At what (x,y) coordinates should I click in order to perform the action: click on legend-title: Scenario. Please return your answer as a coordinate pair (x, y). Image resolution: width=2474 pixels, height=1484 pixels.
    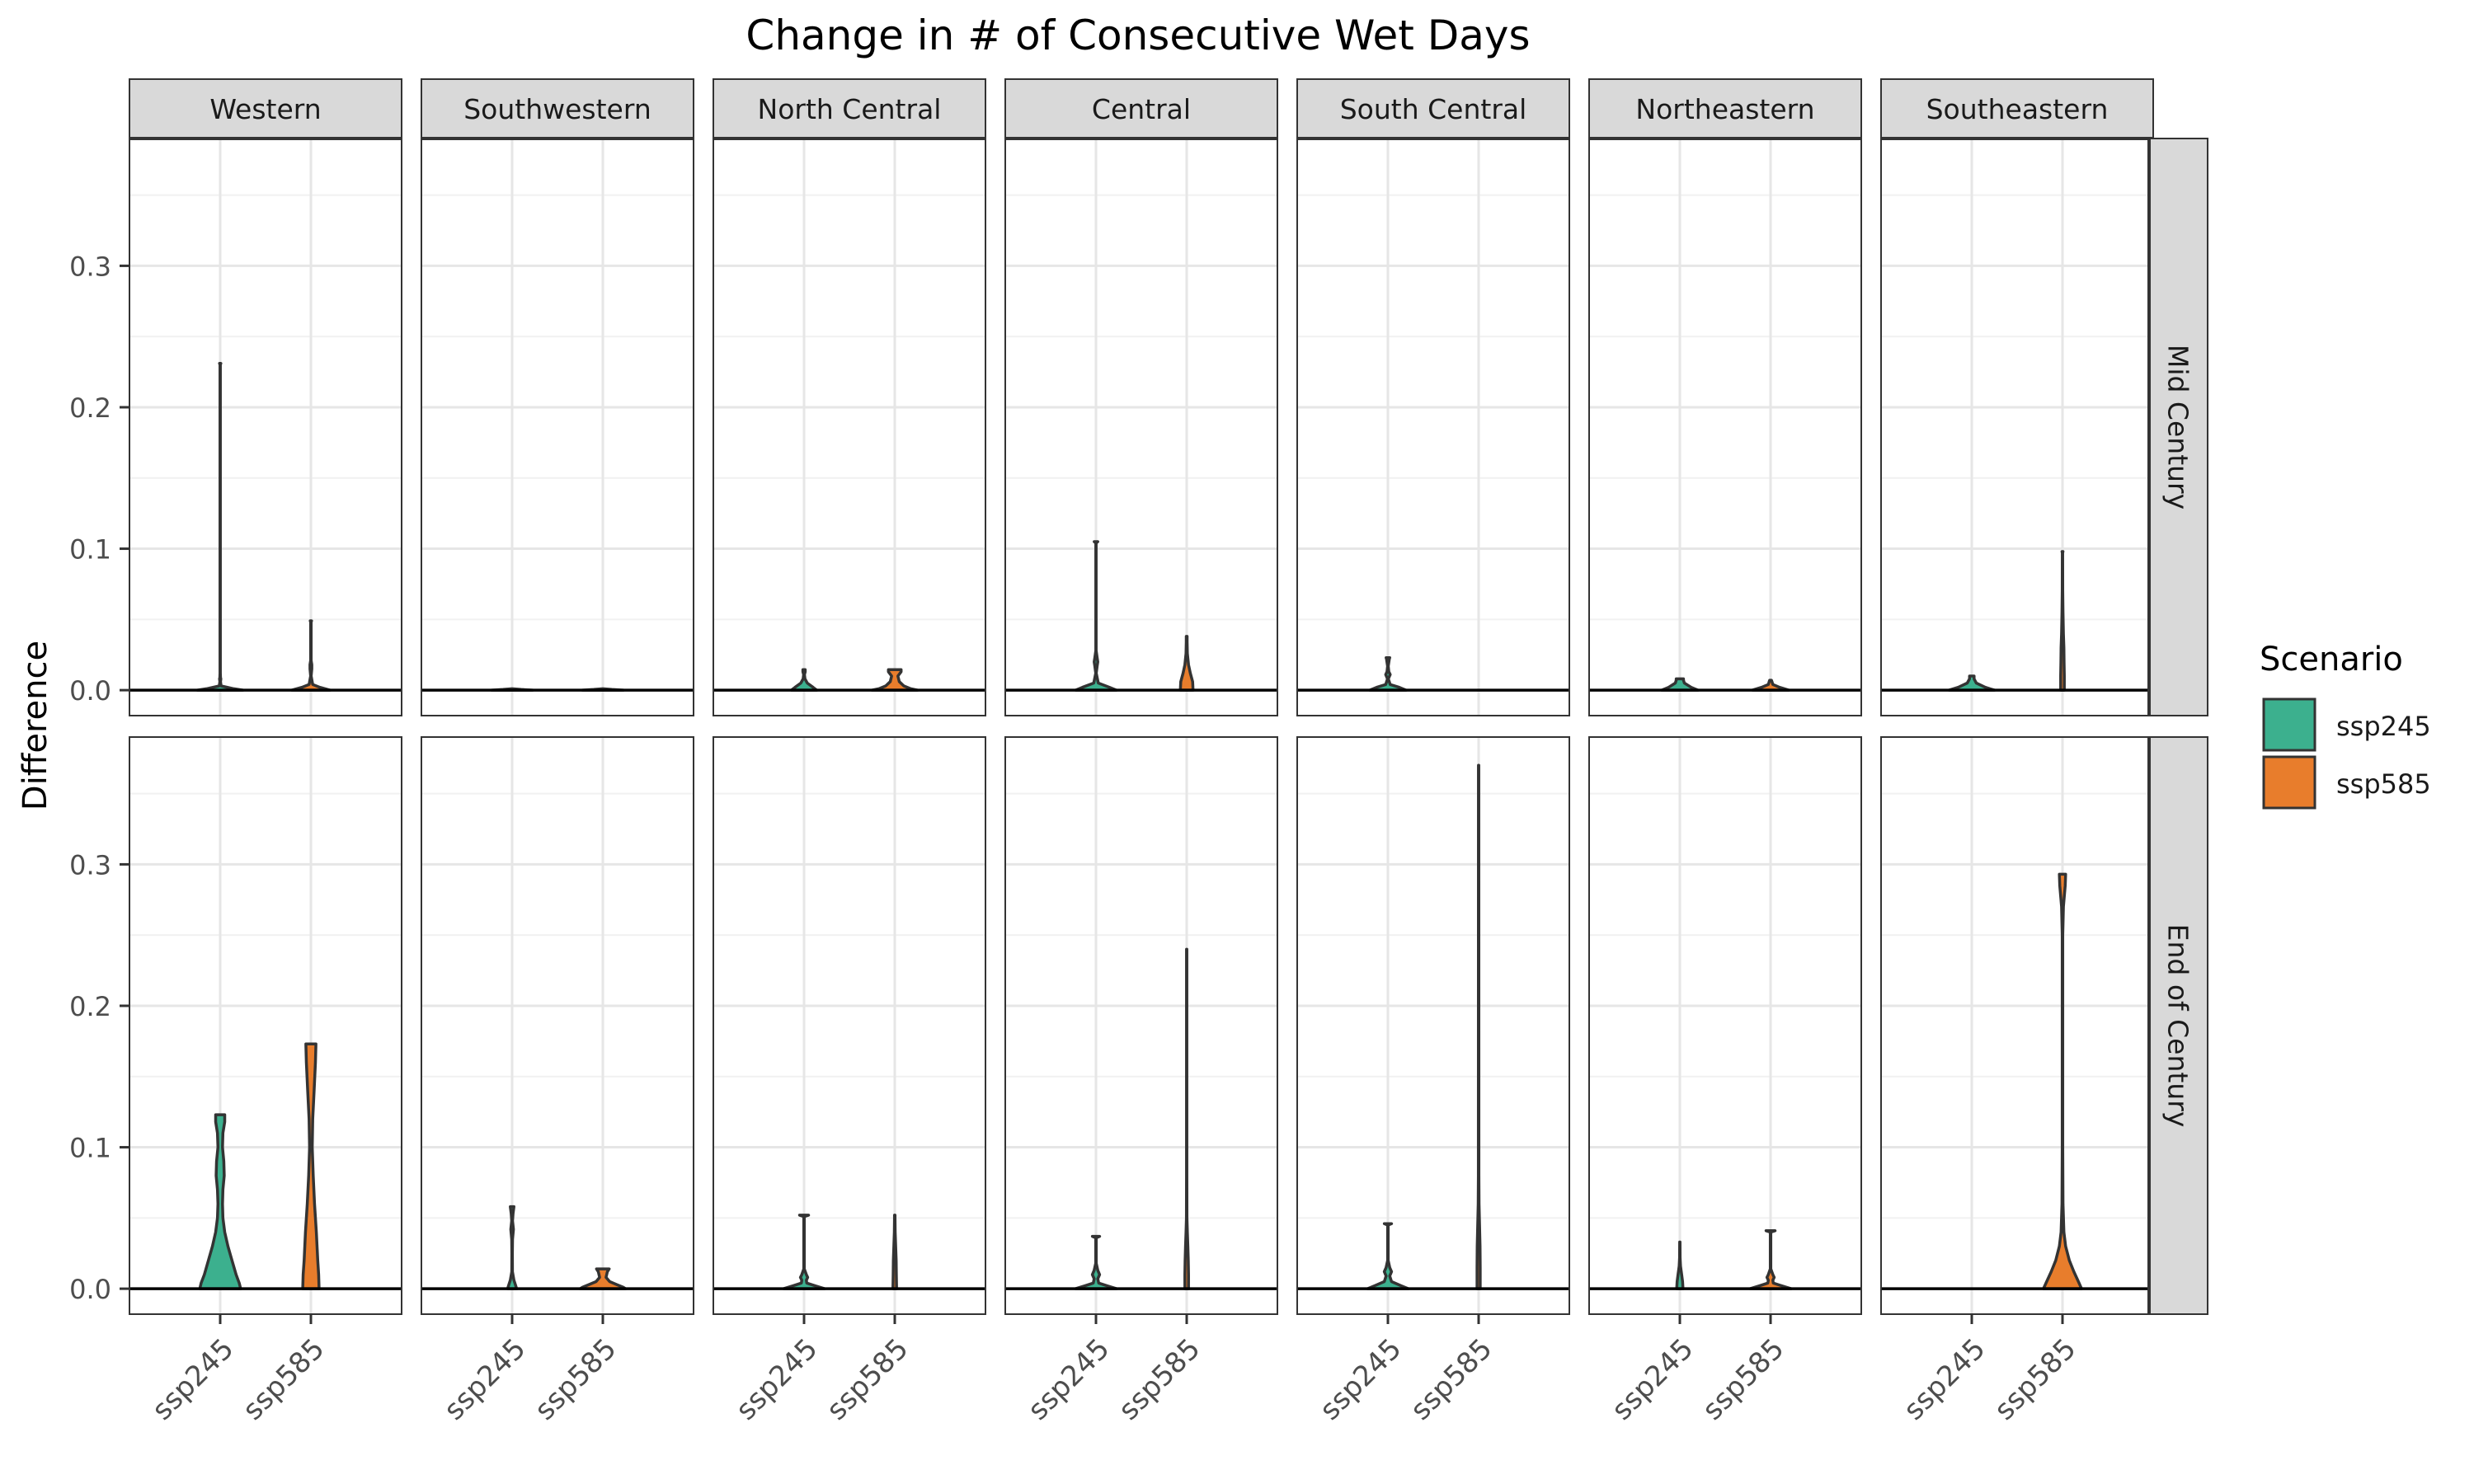
    Looking at the image, I should click on (2331, 660).